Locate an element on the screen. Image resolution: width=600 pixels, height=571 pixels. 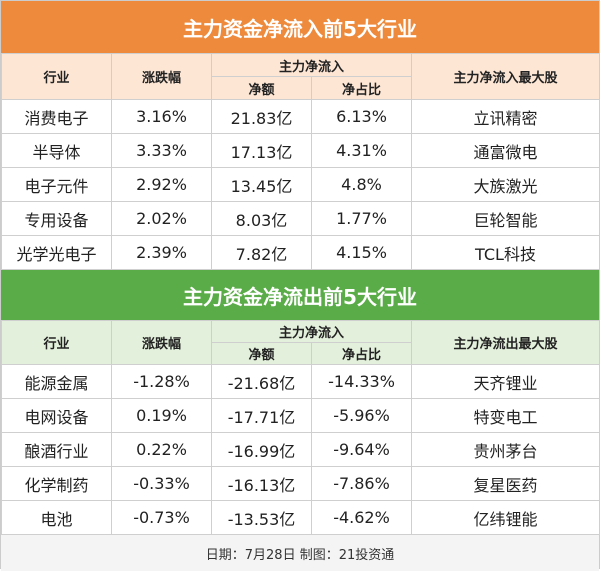
data-cell: 7.82亿 is located at coordinates (261, 252).